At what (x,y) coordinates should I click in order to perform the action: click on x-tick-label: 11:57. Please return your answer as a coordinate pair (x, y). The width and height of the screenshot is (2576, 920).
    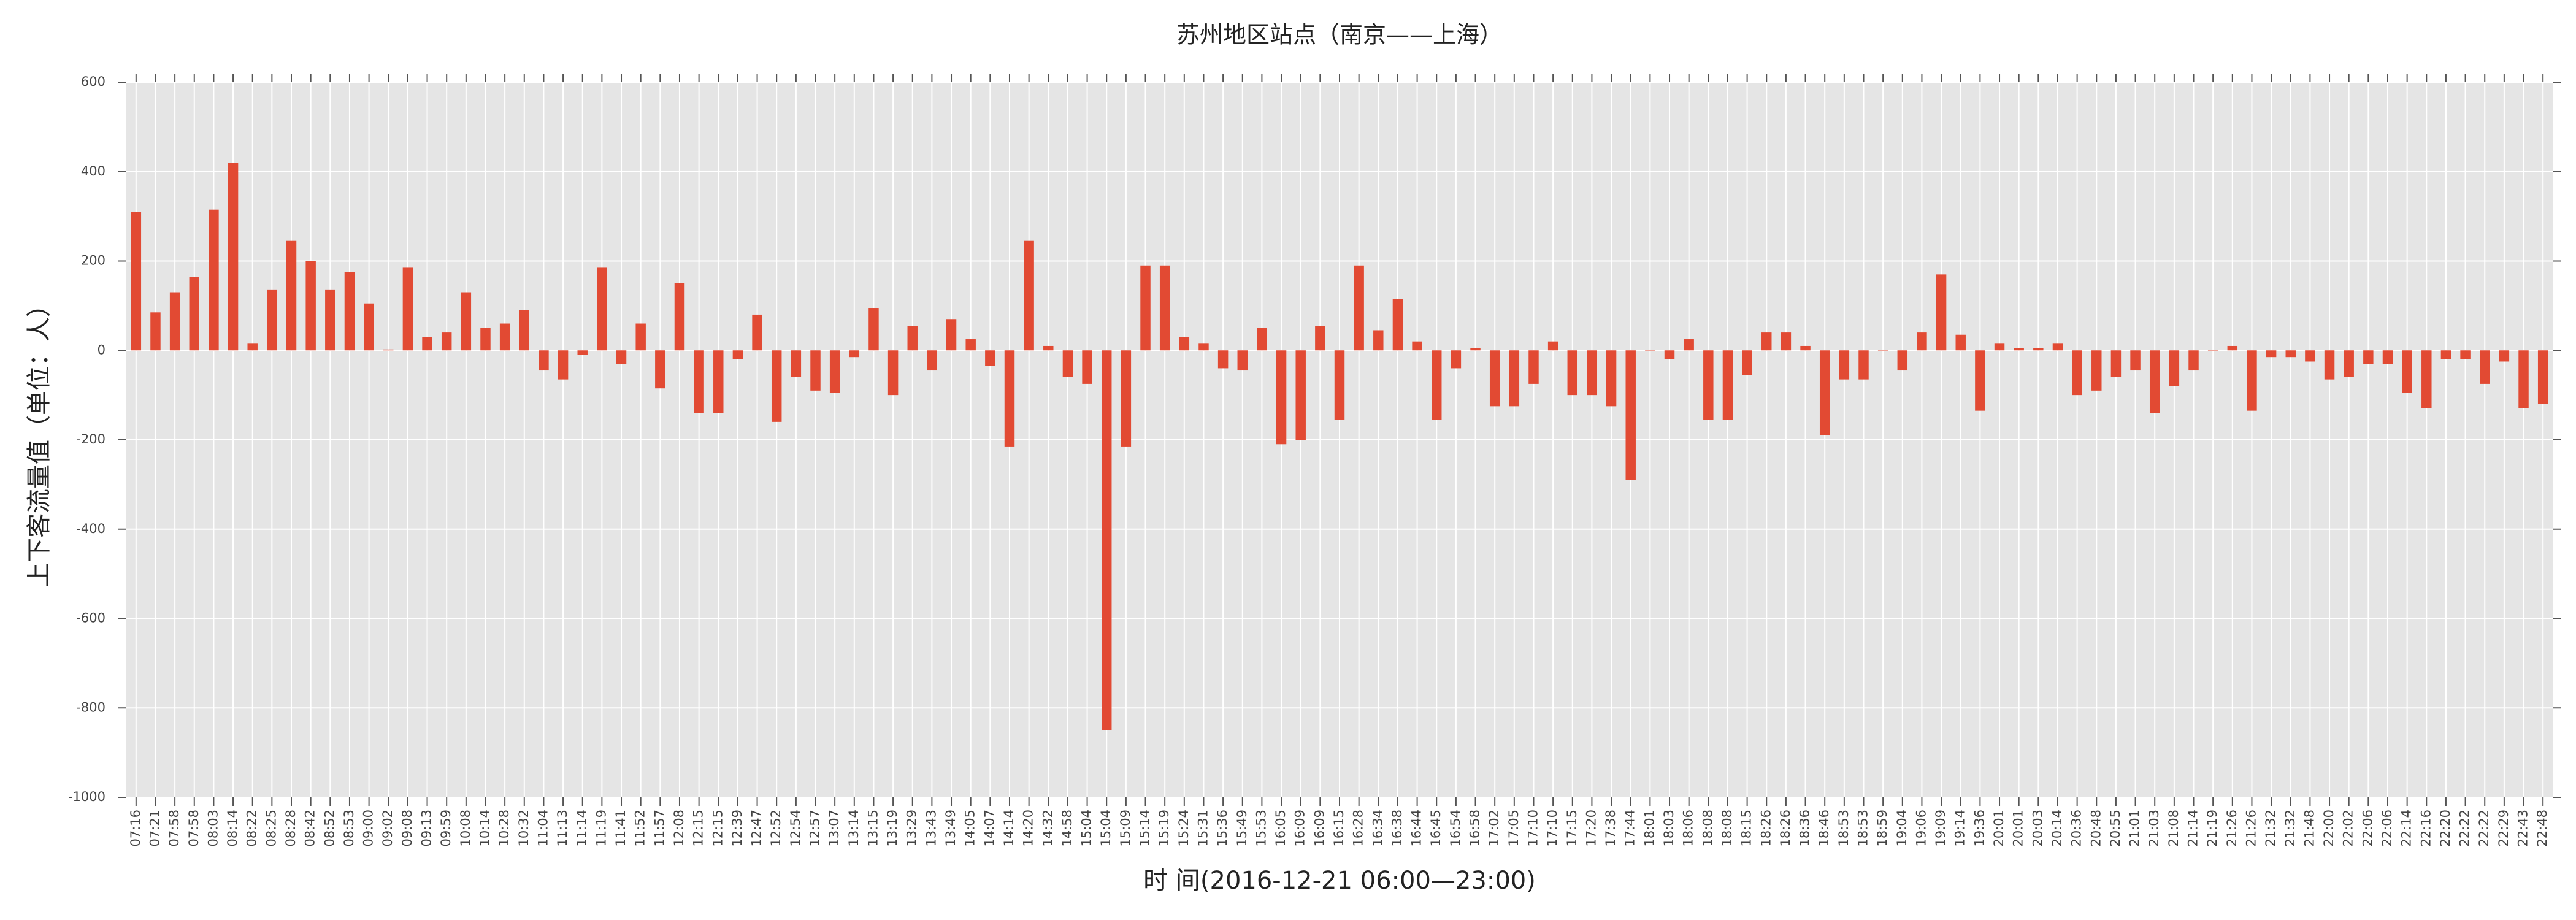
    Looking at the image, I should click on (659, 828).